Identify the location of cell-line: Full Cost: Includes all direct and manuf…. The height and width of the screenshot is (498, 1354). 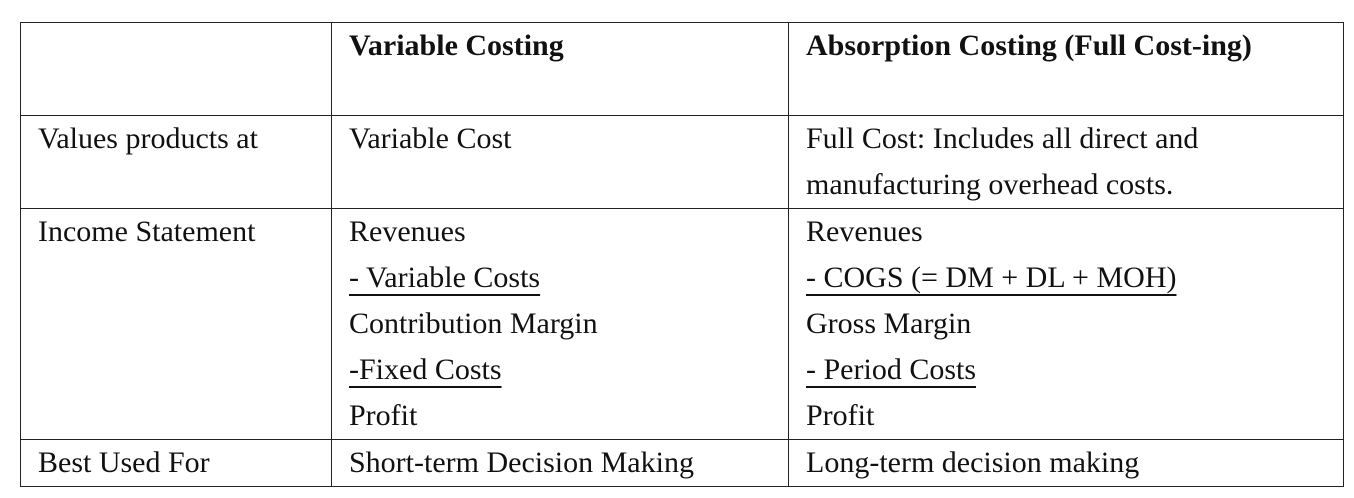
(1069, 162).